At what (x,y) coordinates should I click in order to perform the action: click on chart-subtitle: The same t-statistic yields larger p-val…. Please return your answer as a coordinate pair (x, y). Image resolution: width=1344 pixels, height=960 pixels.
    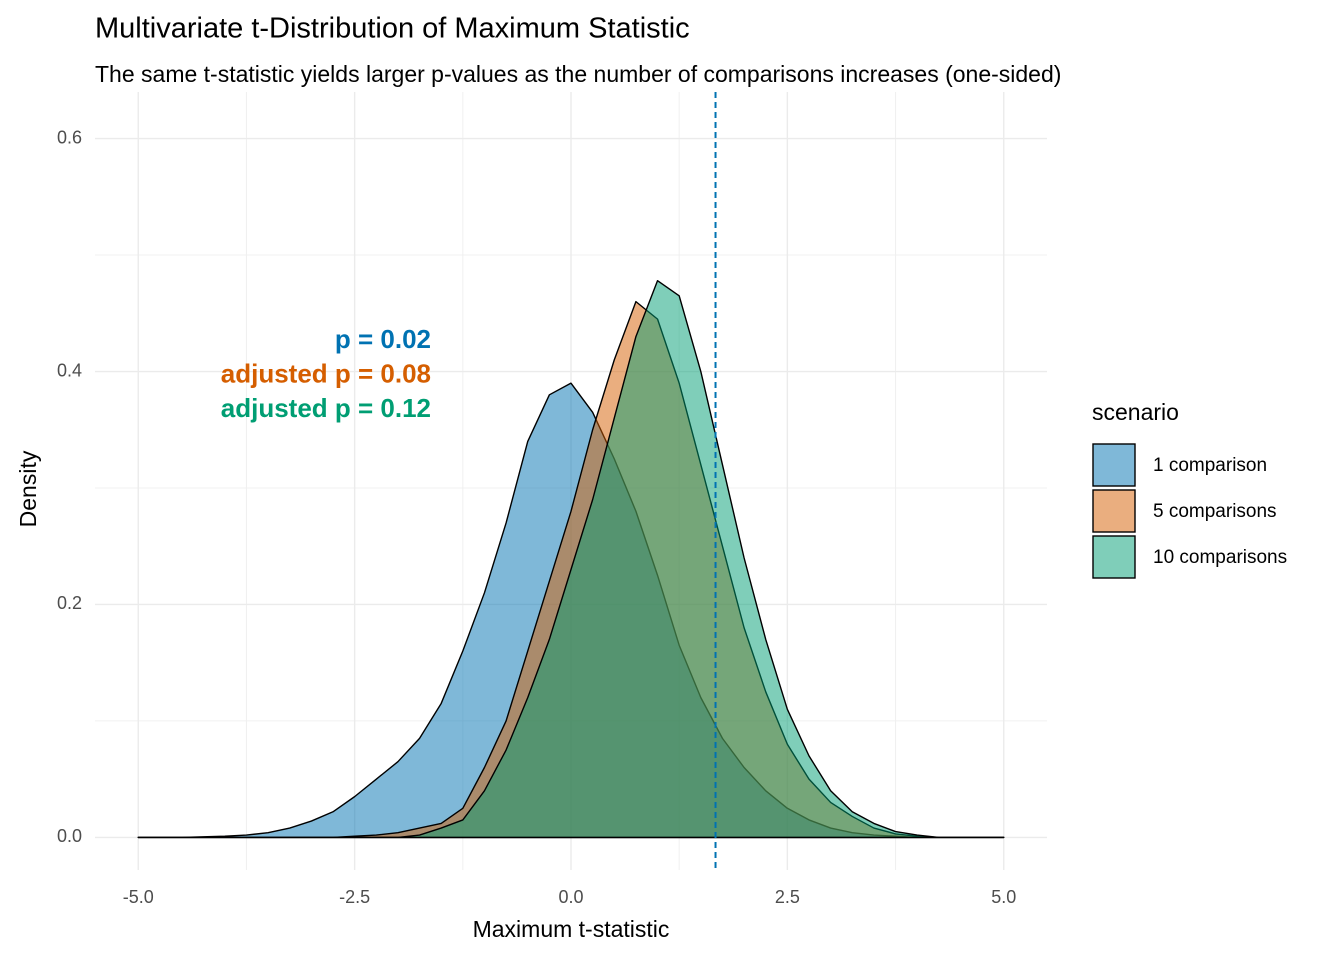
    Looking at the image, I should click on (578, 74).